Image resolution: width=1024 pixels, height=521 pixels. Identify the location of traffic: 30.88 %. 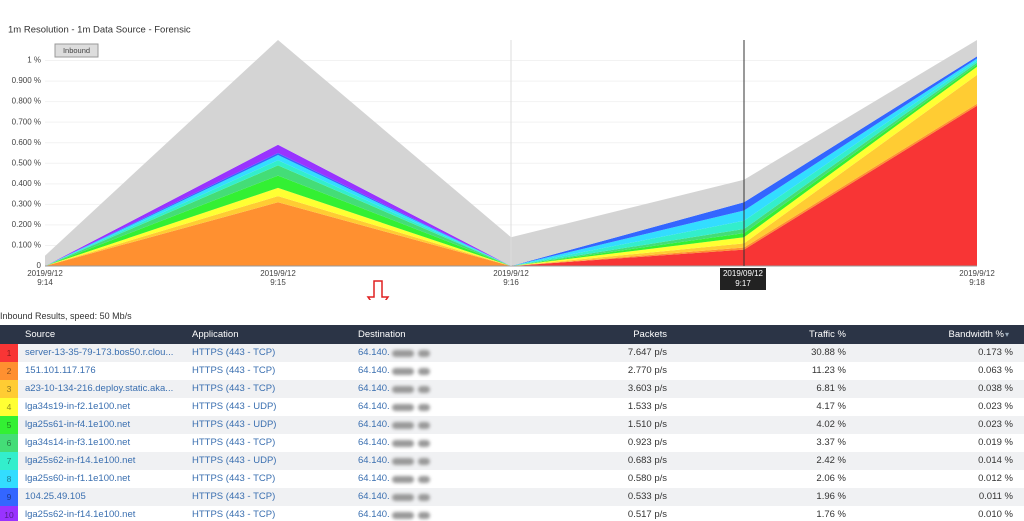
(828, 352).